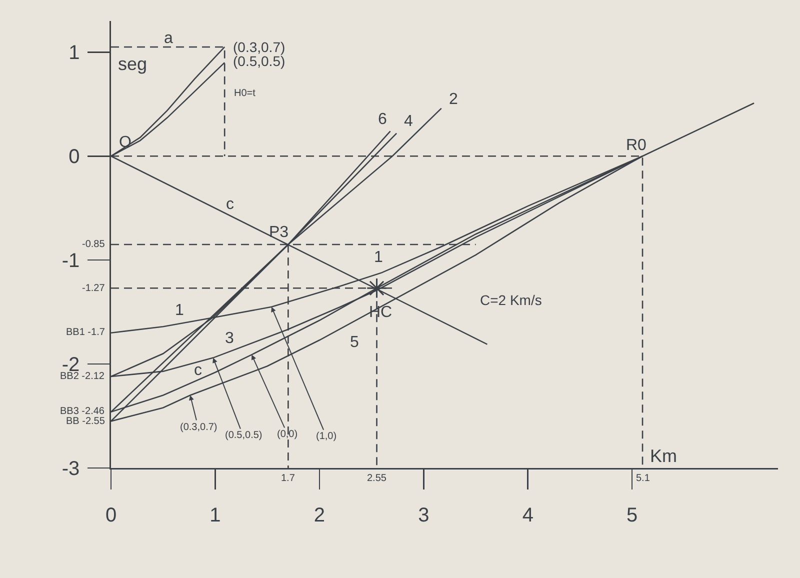 Image resolution: width=800 pixels, height=578 pixels. Describe the element at coordinates (245, 93) in the screenshot. I see `annotation: H0=t` at that location.